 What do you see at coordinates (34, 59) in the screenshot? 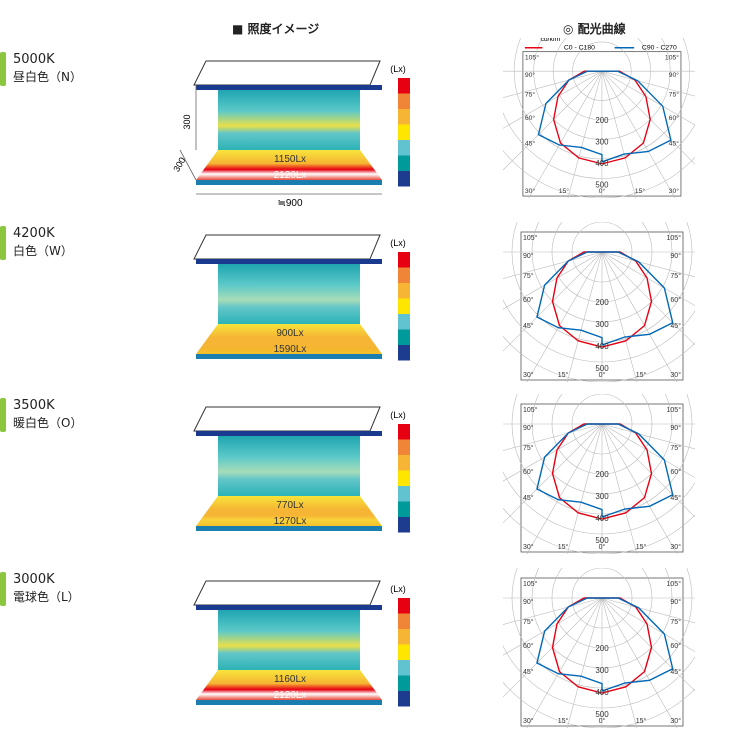
I see `kelvin-label: 5000K` at bounding box center [34, 59].